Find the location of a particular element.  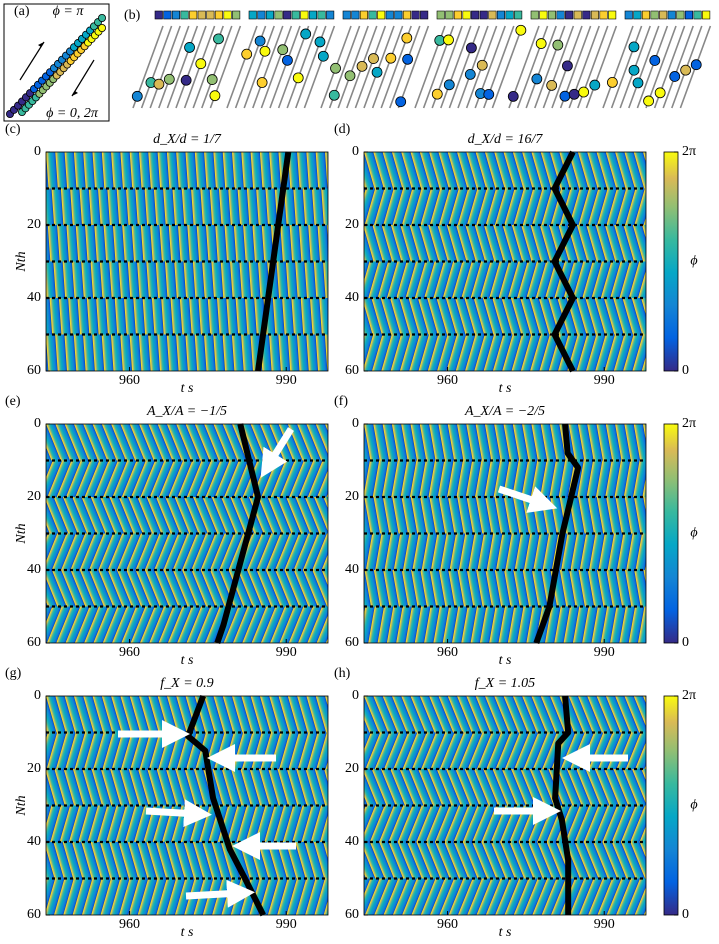

panel-label: (a) is located at coordinates (22, 11).